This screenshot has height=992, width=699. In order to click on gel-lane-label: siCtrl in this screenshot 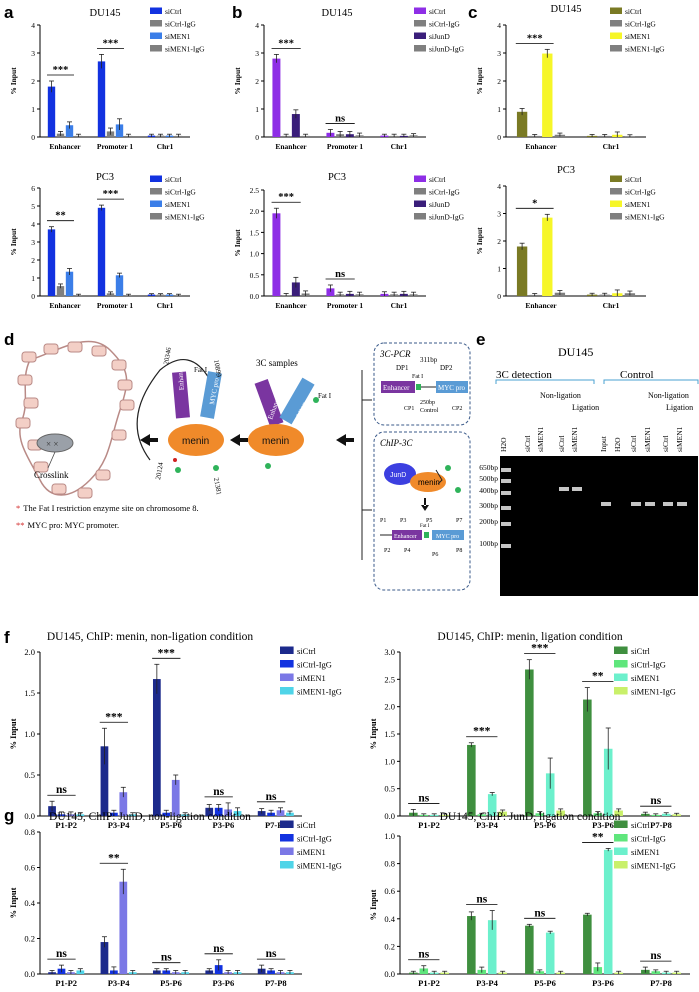, I will do `click(561, 443)`.